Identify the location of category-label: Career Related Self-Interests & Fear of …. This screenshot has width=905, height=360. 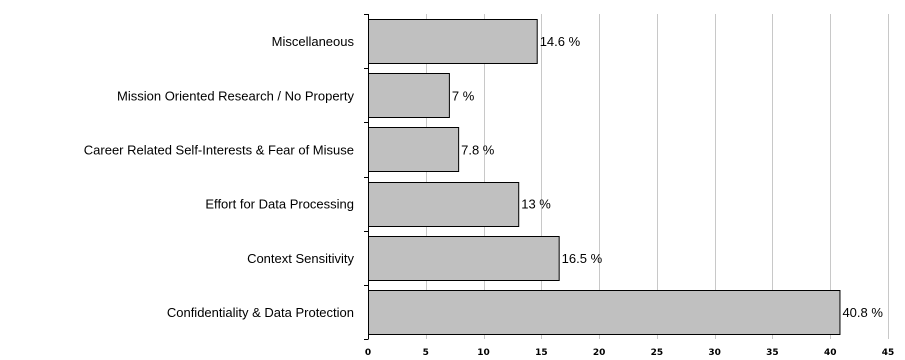
(219, 149).